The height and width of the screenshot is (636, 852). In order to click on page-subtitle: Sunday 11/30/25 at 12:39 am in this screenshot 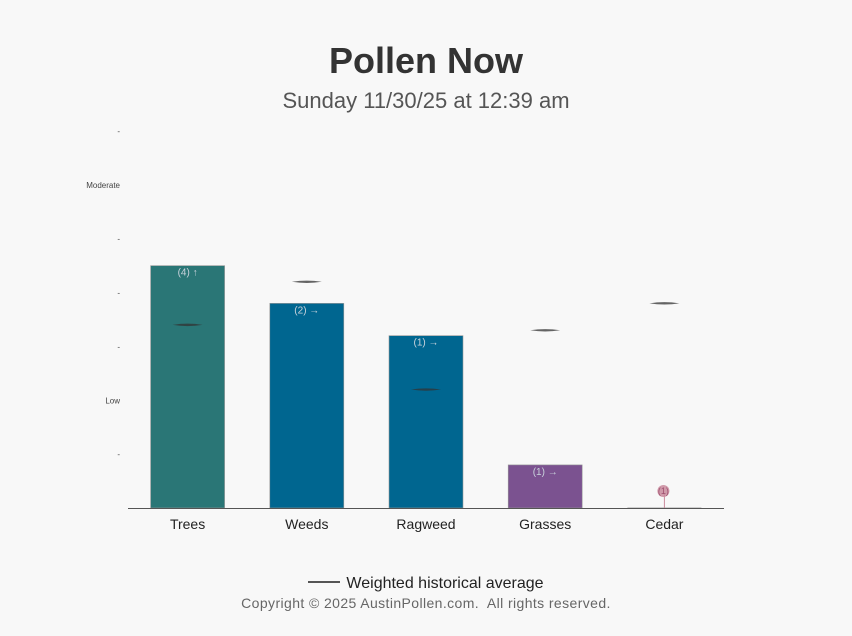, I will do `click(426, 100)`.